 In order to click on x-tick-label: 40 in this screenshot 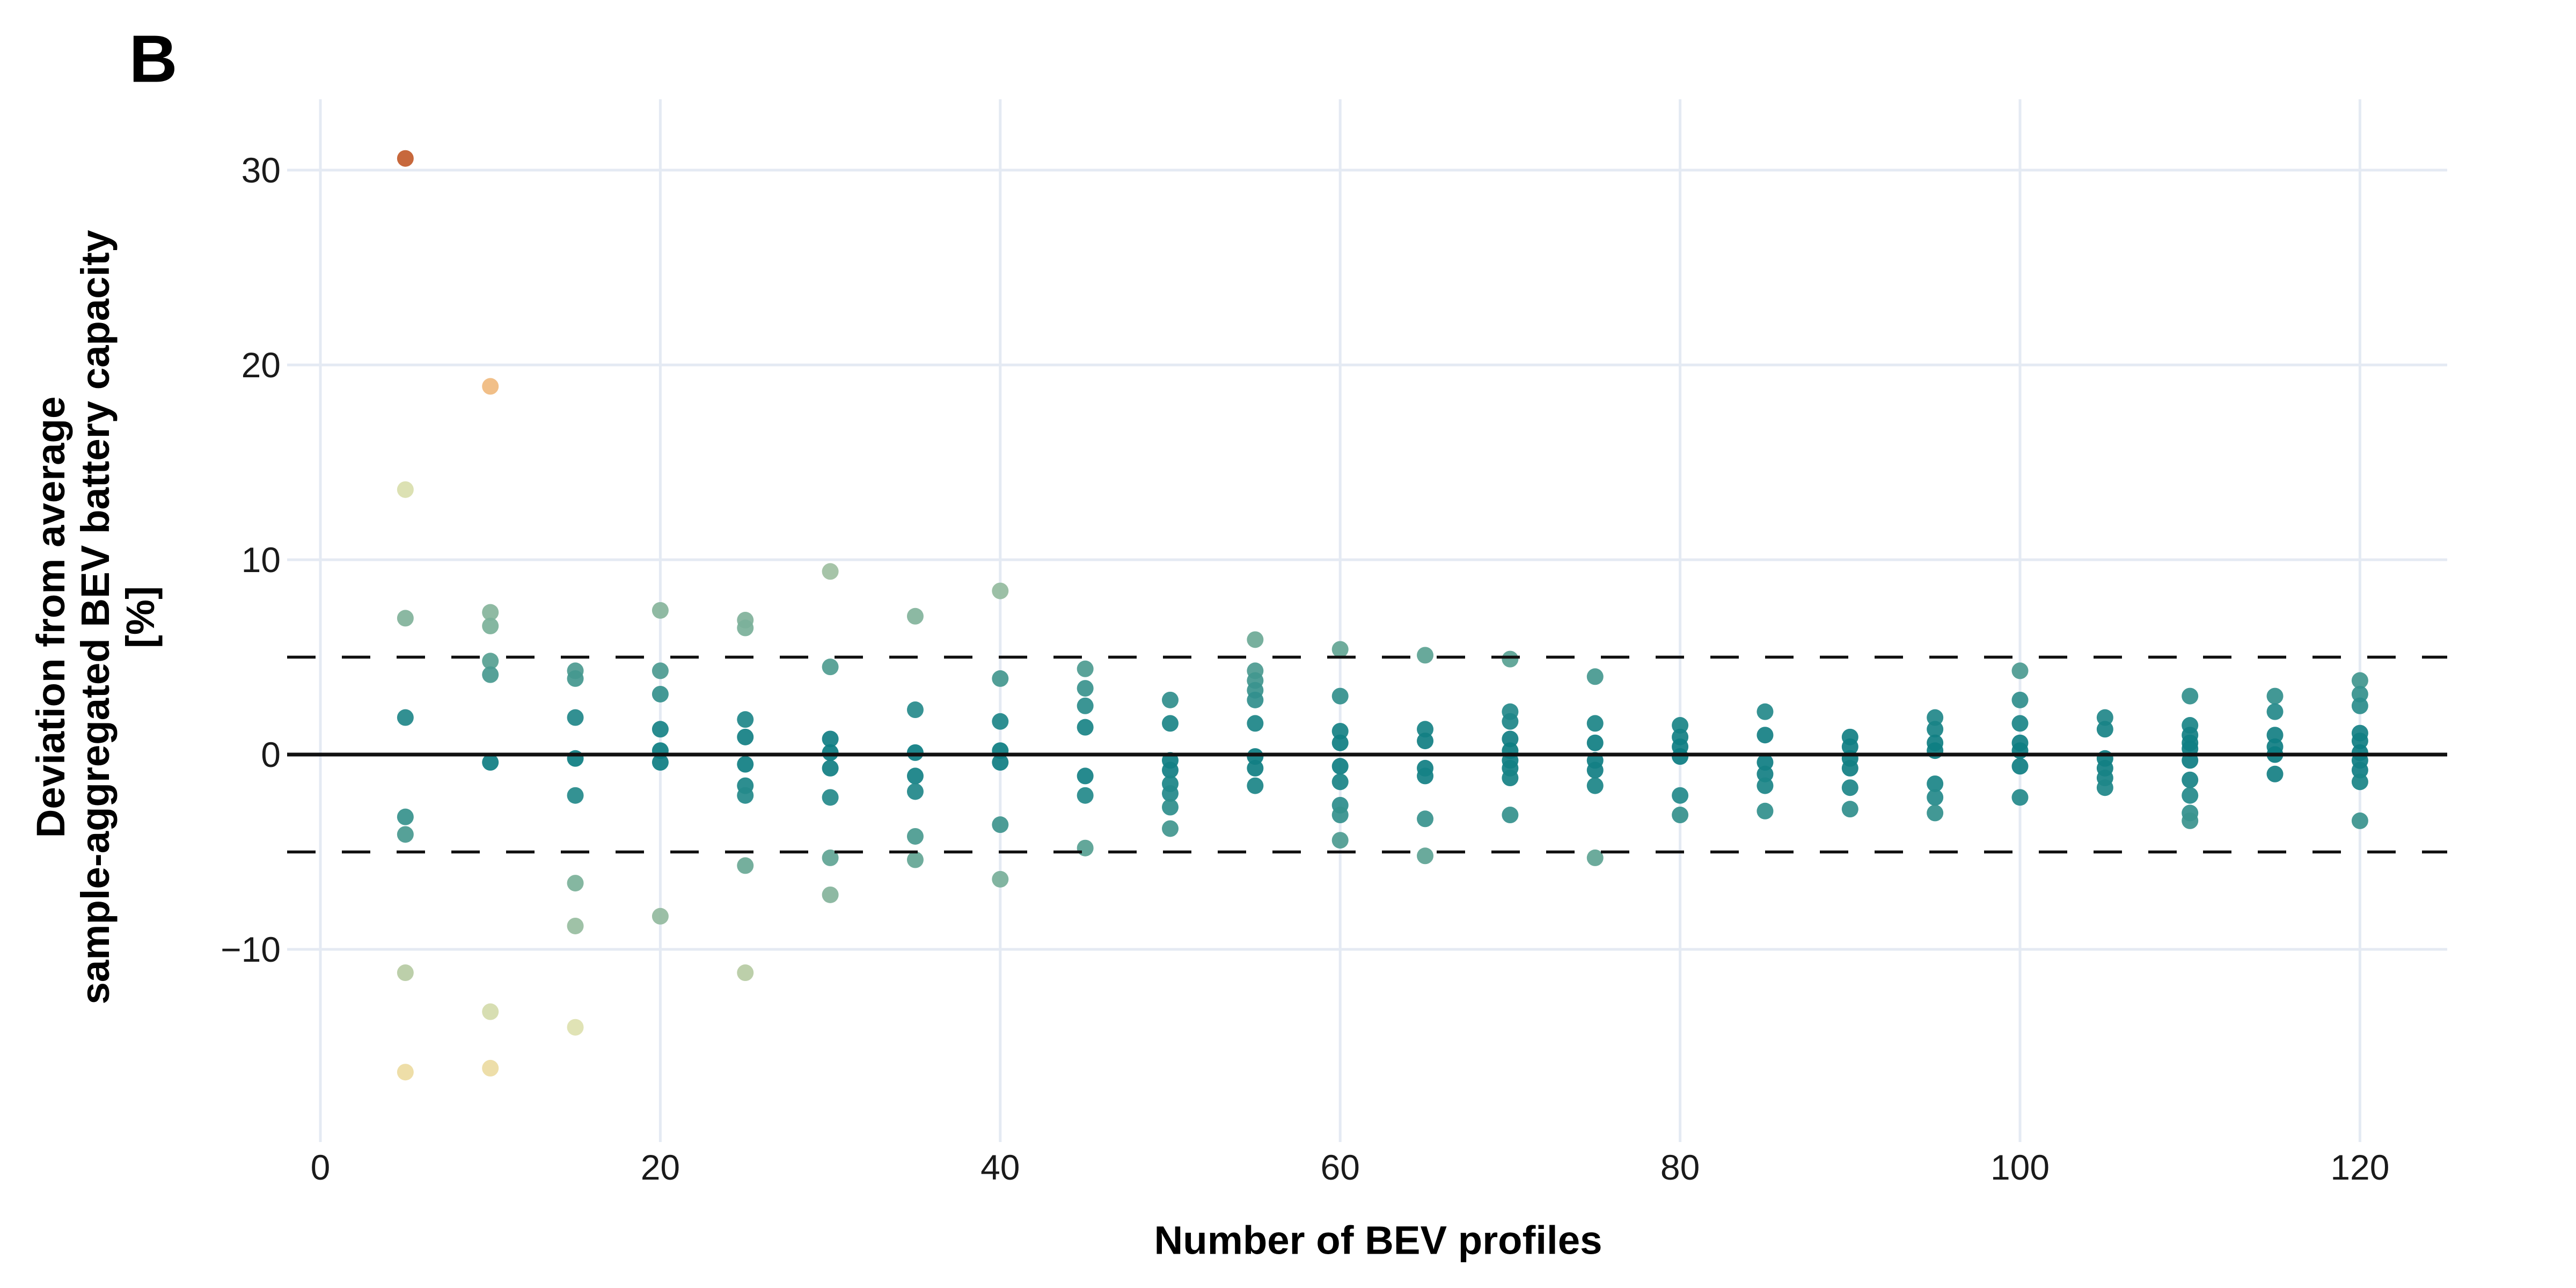, I will do `click(1000, 1167)`.